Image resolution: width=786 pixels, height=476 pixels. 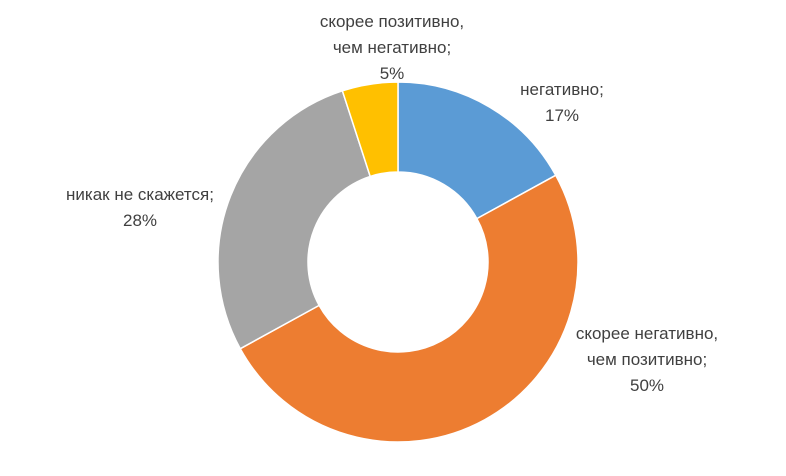 What do you see at coordinates (392, 21) in the screenshot?
I see `label-rather-positive-line: скорее позитивно,` at bounding box center [392, 21].